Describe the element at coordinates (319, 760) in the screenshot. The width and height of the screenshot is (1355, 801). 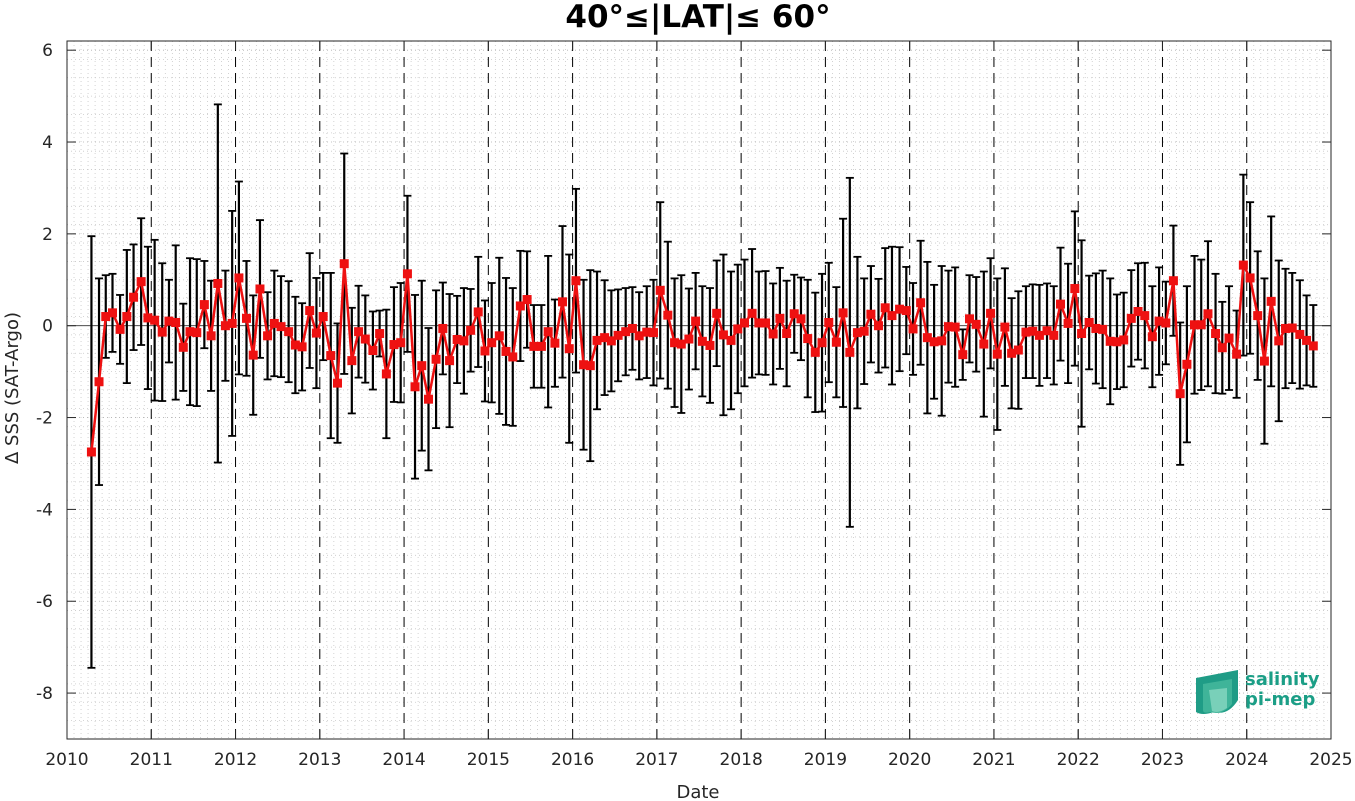
I see `x-tick-label: 2013` at that location.